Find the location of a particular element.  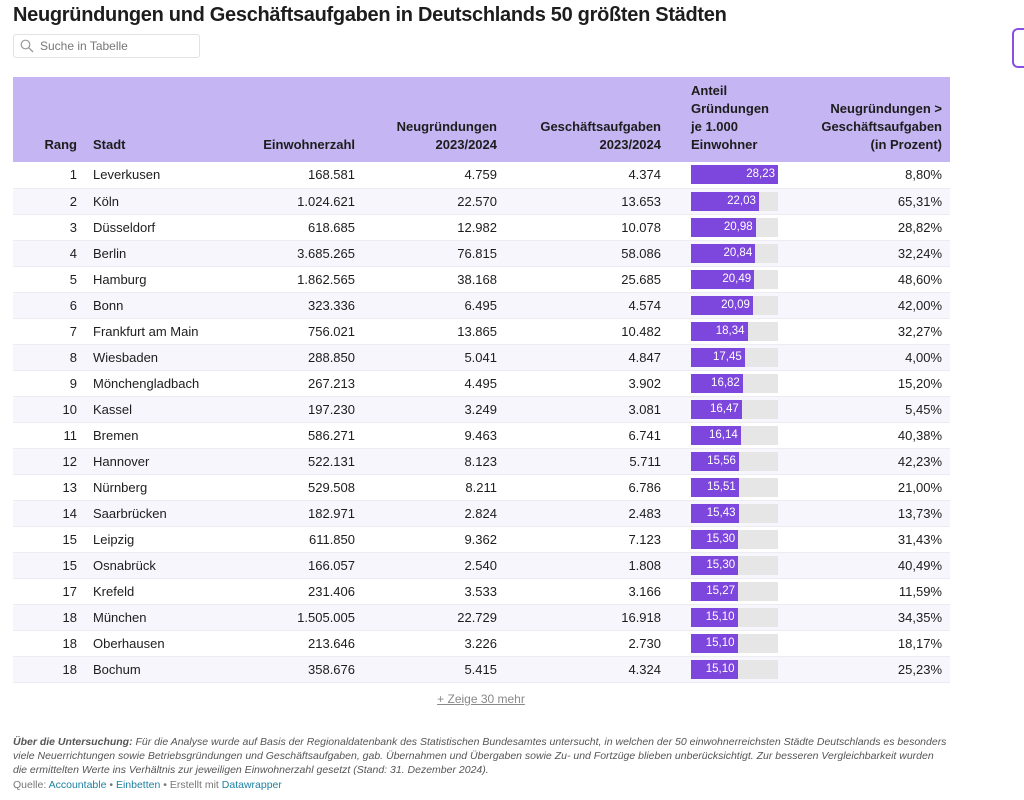

table-row: 10 Kassel 197.230 3.249 3.081 16,47 5,45% is located at coordinates (481, 409).